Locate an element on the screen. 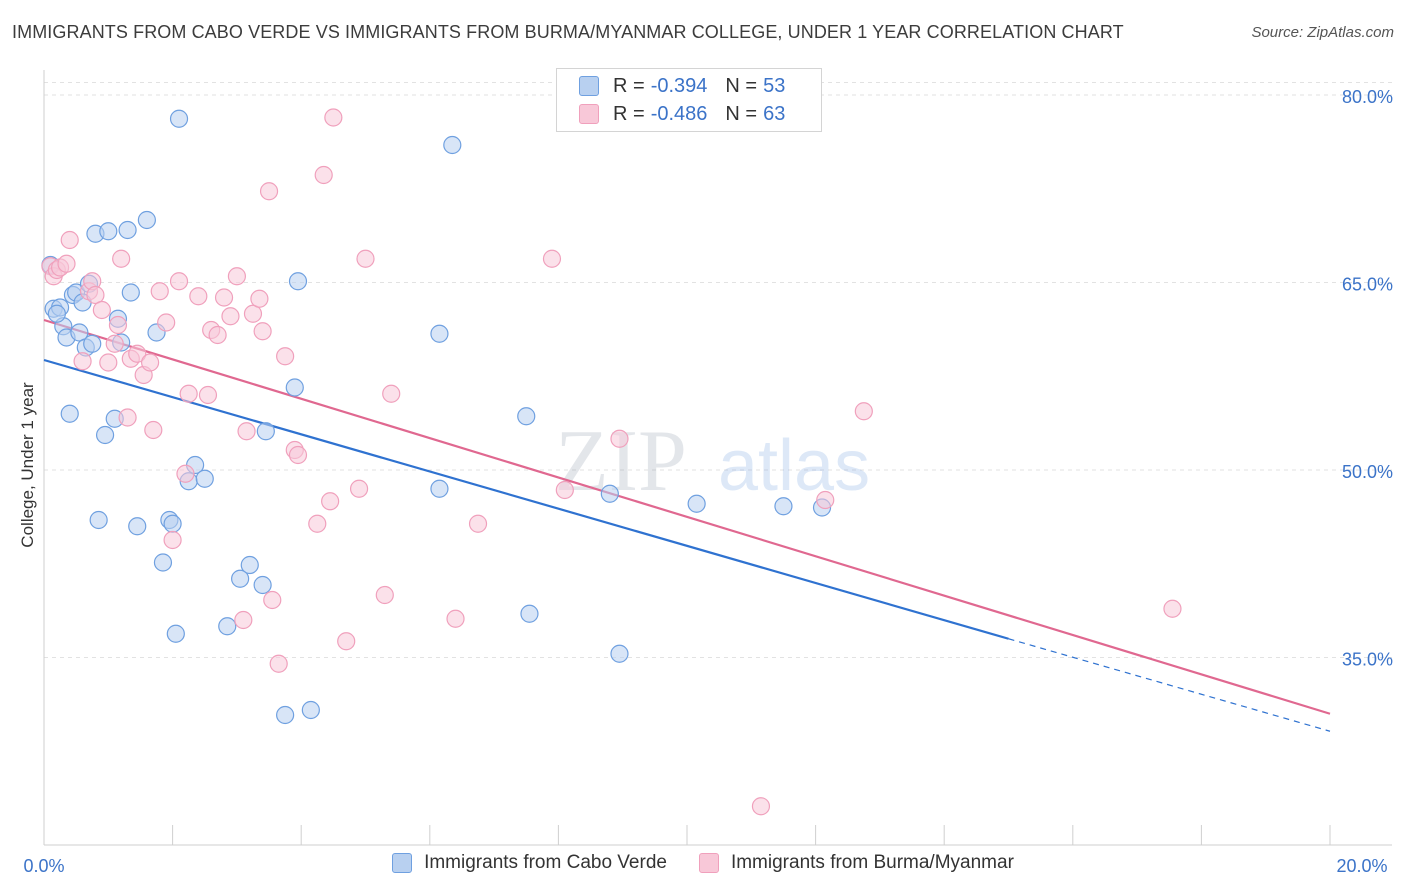 The image size is (1406, 892). y-tick-label: 80.0% is located at coordinates (1367, 97).